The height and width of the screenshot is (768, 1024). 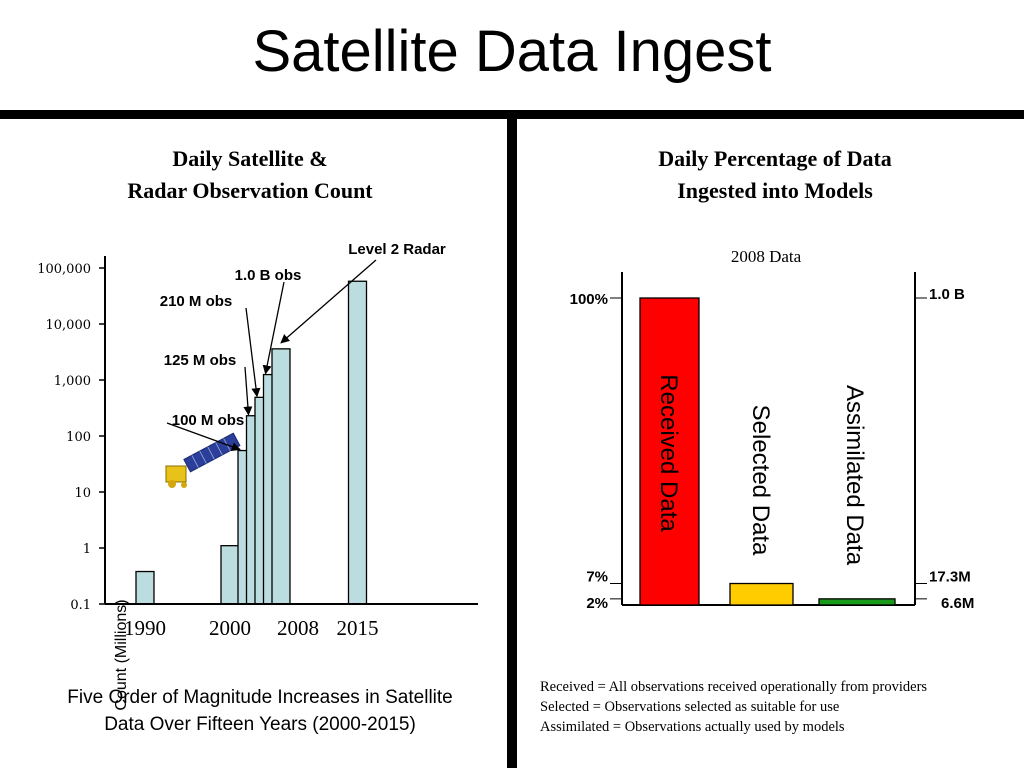 I want to click on left-tick-label: 2%, so click(x=597, y=603).